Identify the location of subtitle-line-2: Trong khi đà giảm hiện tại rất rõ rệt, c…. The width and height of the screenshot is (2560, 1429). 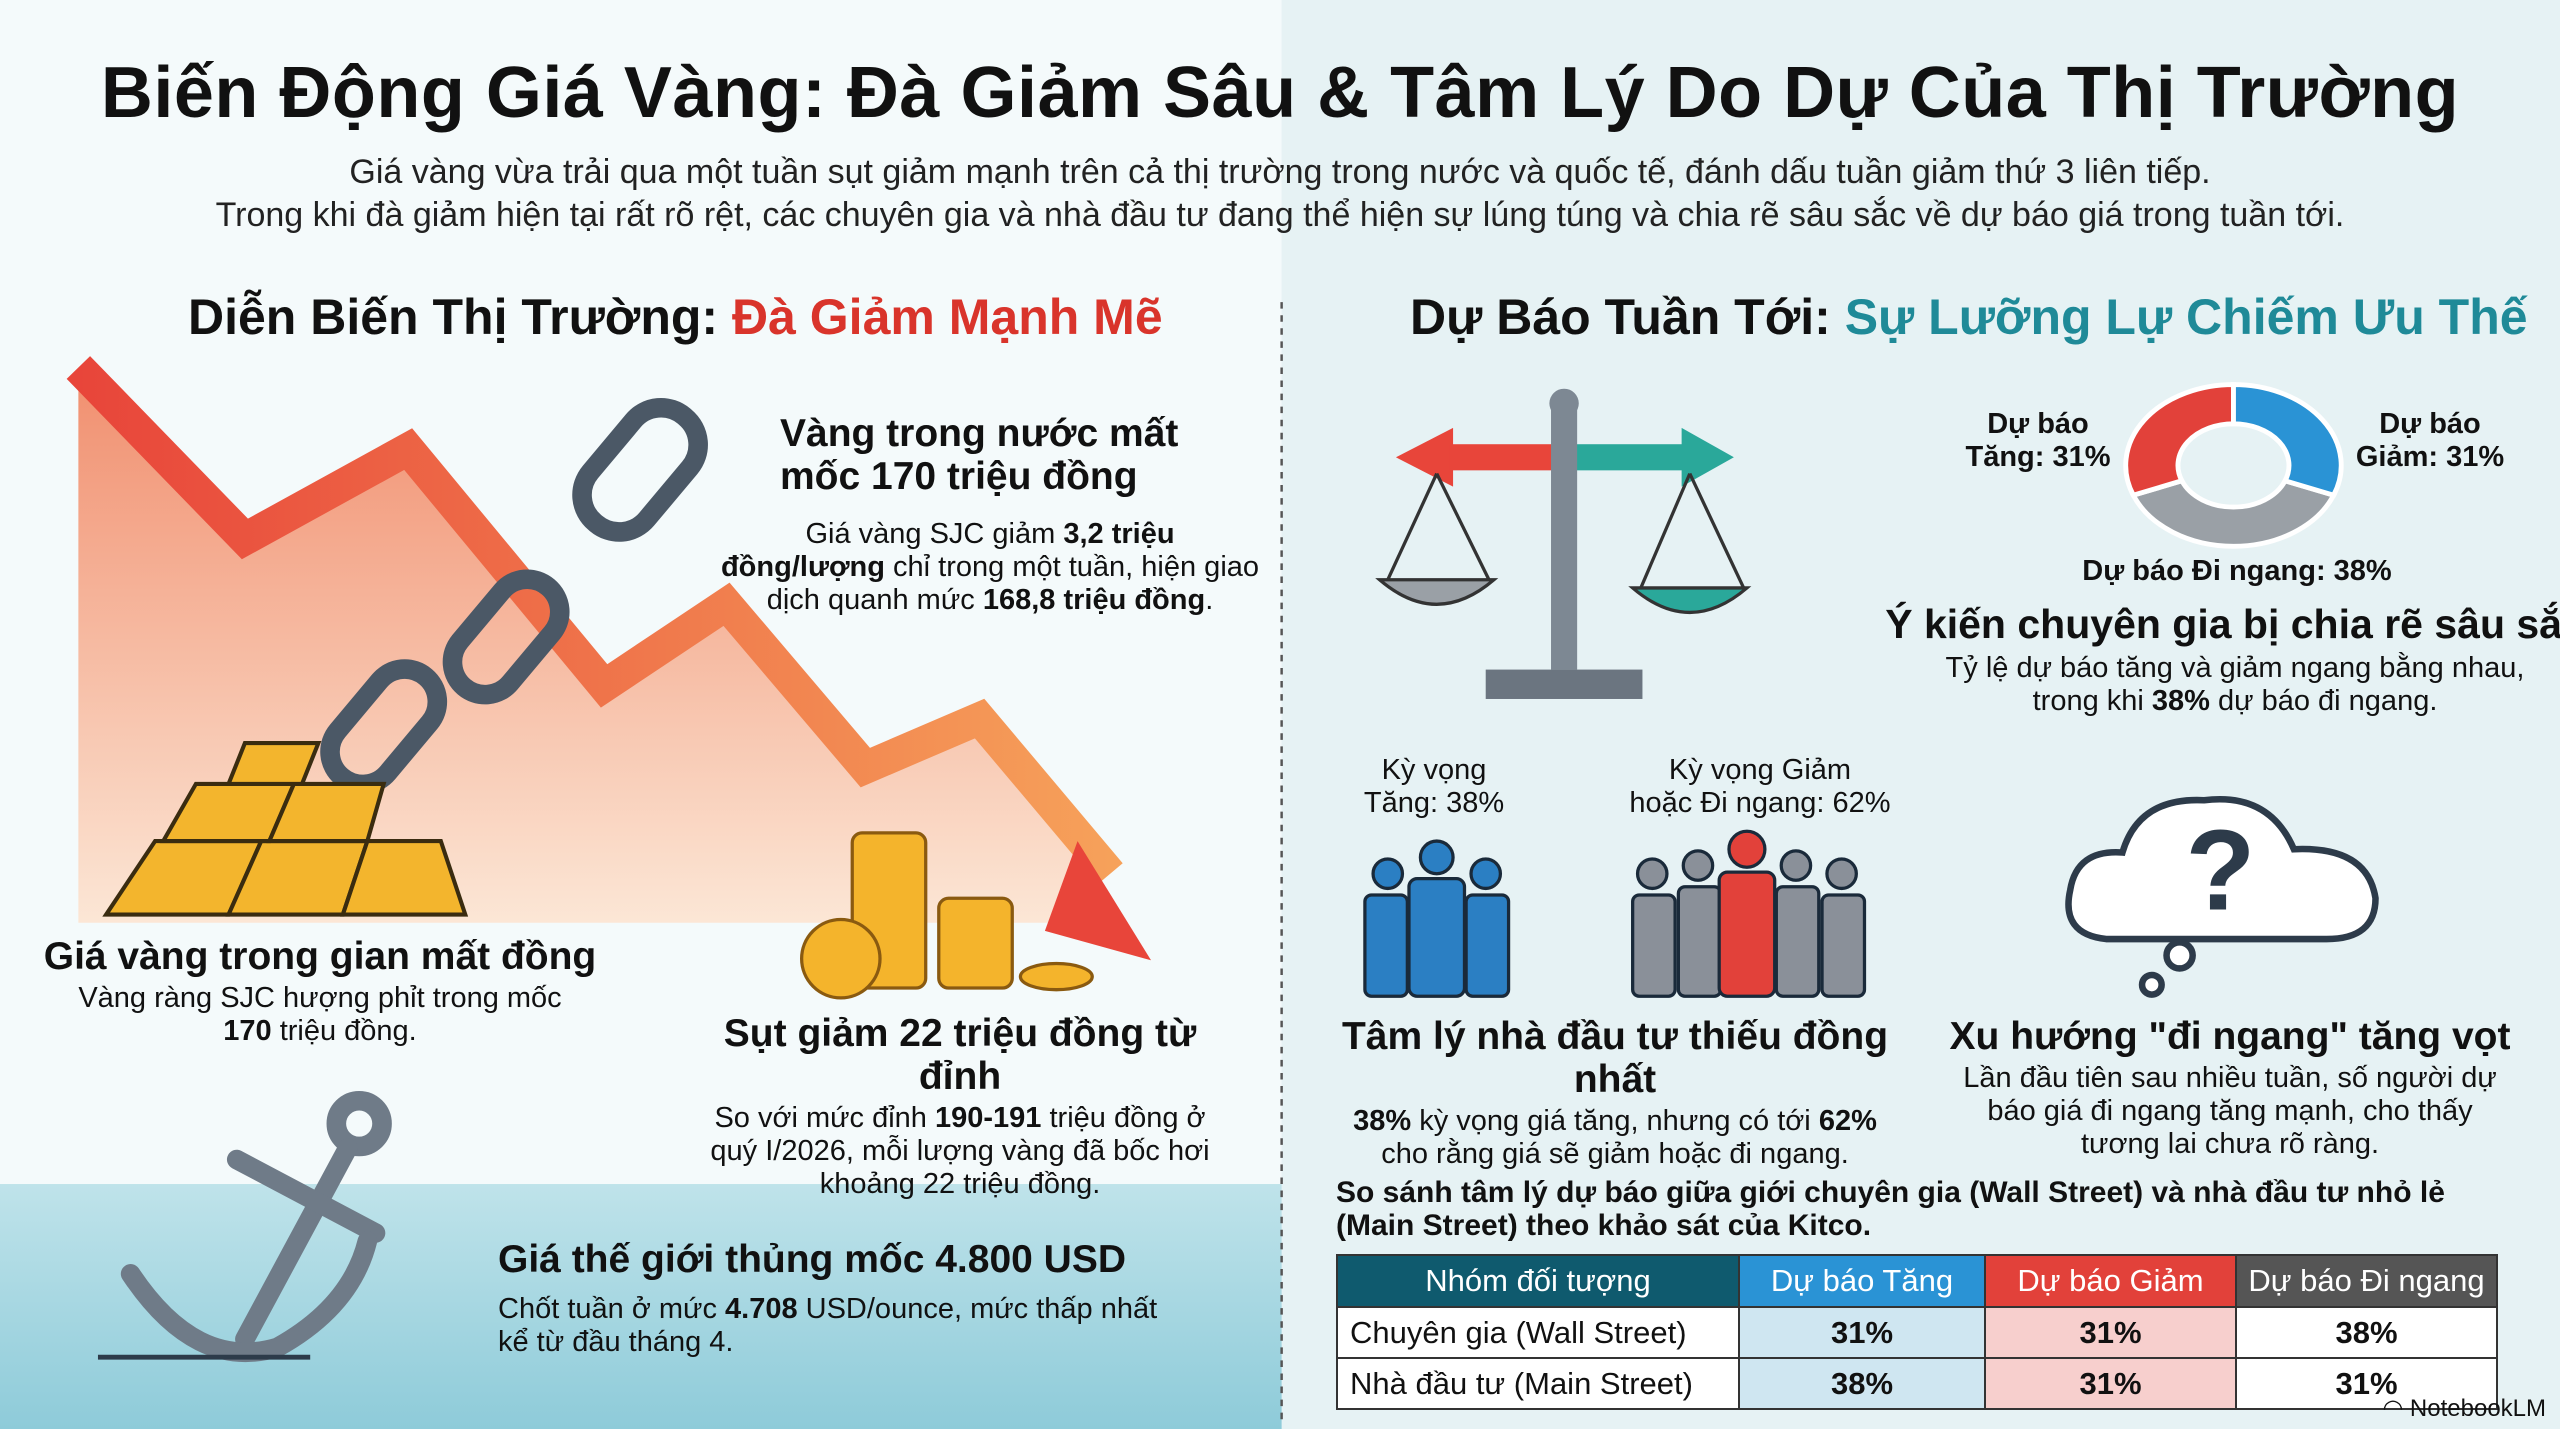
(1280, 215).